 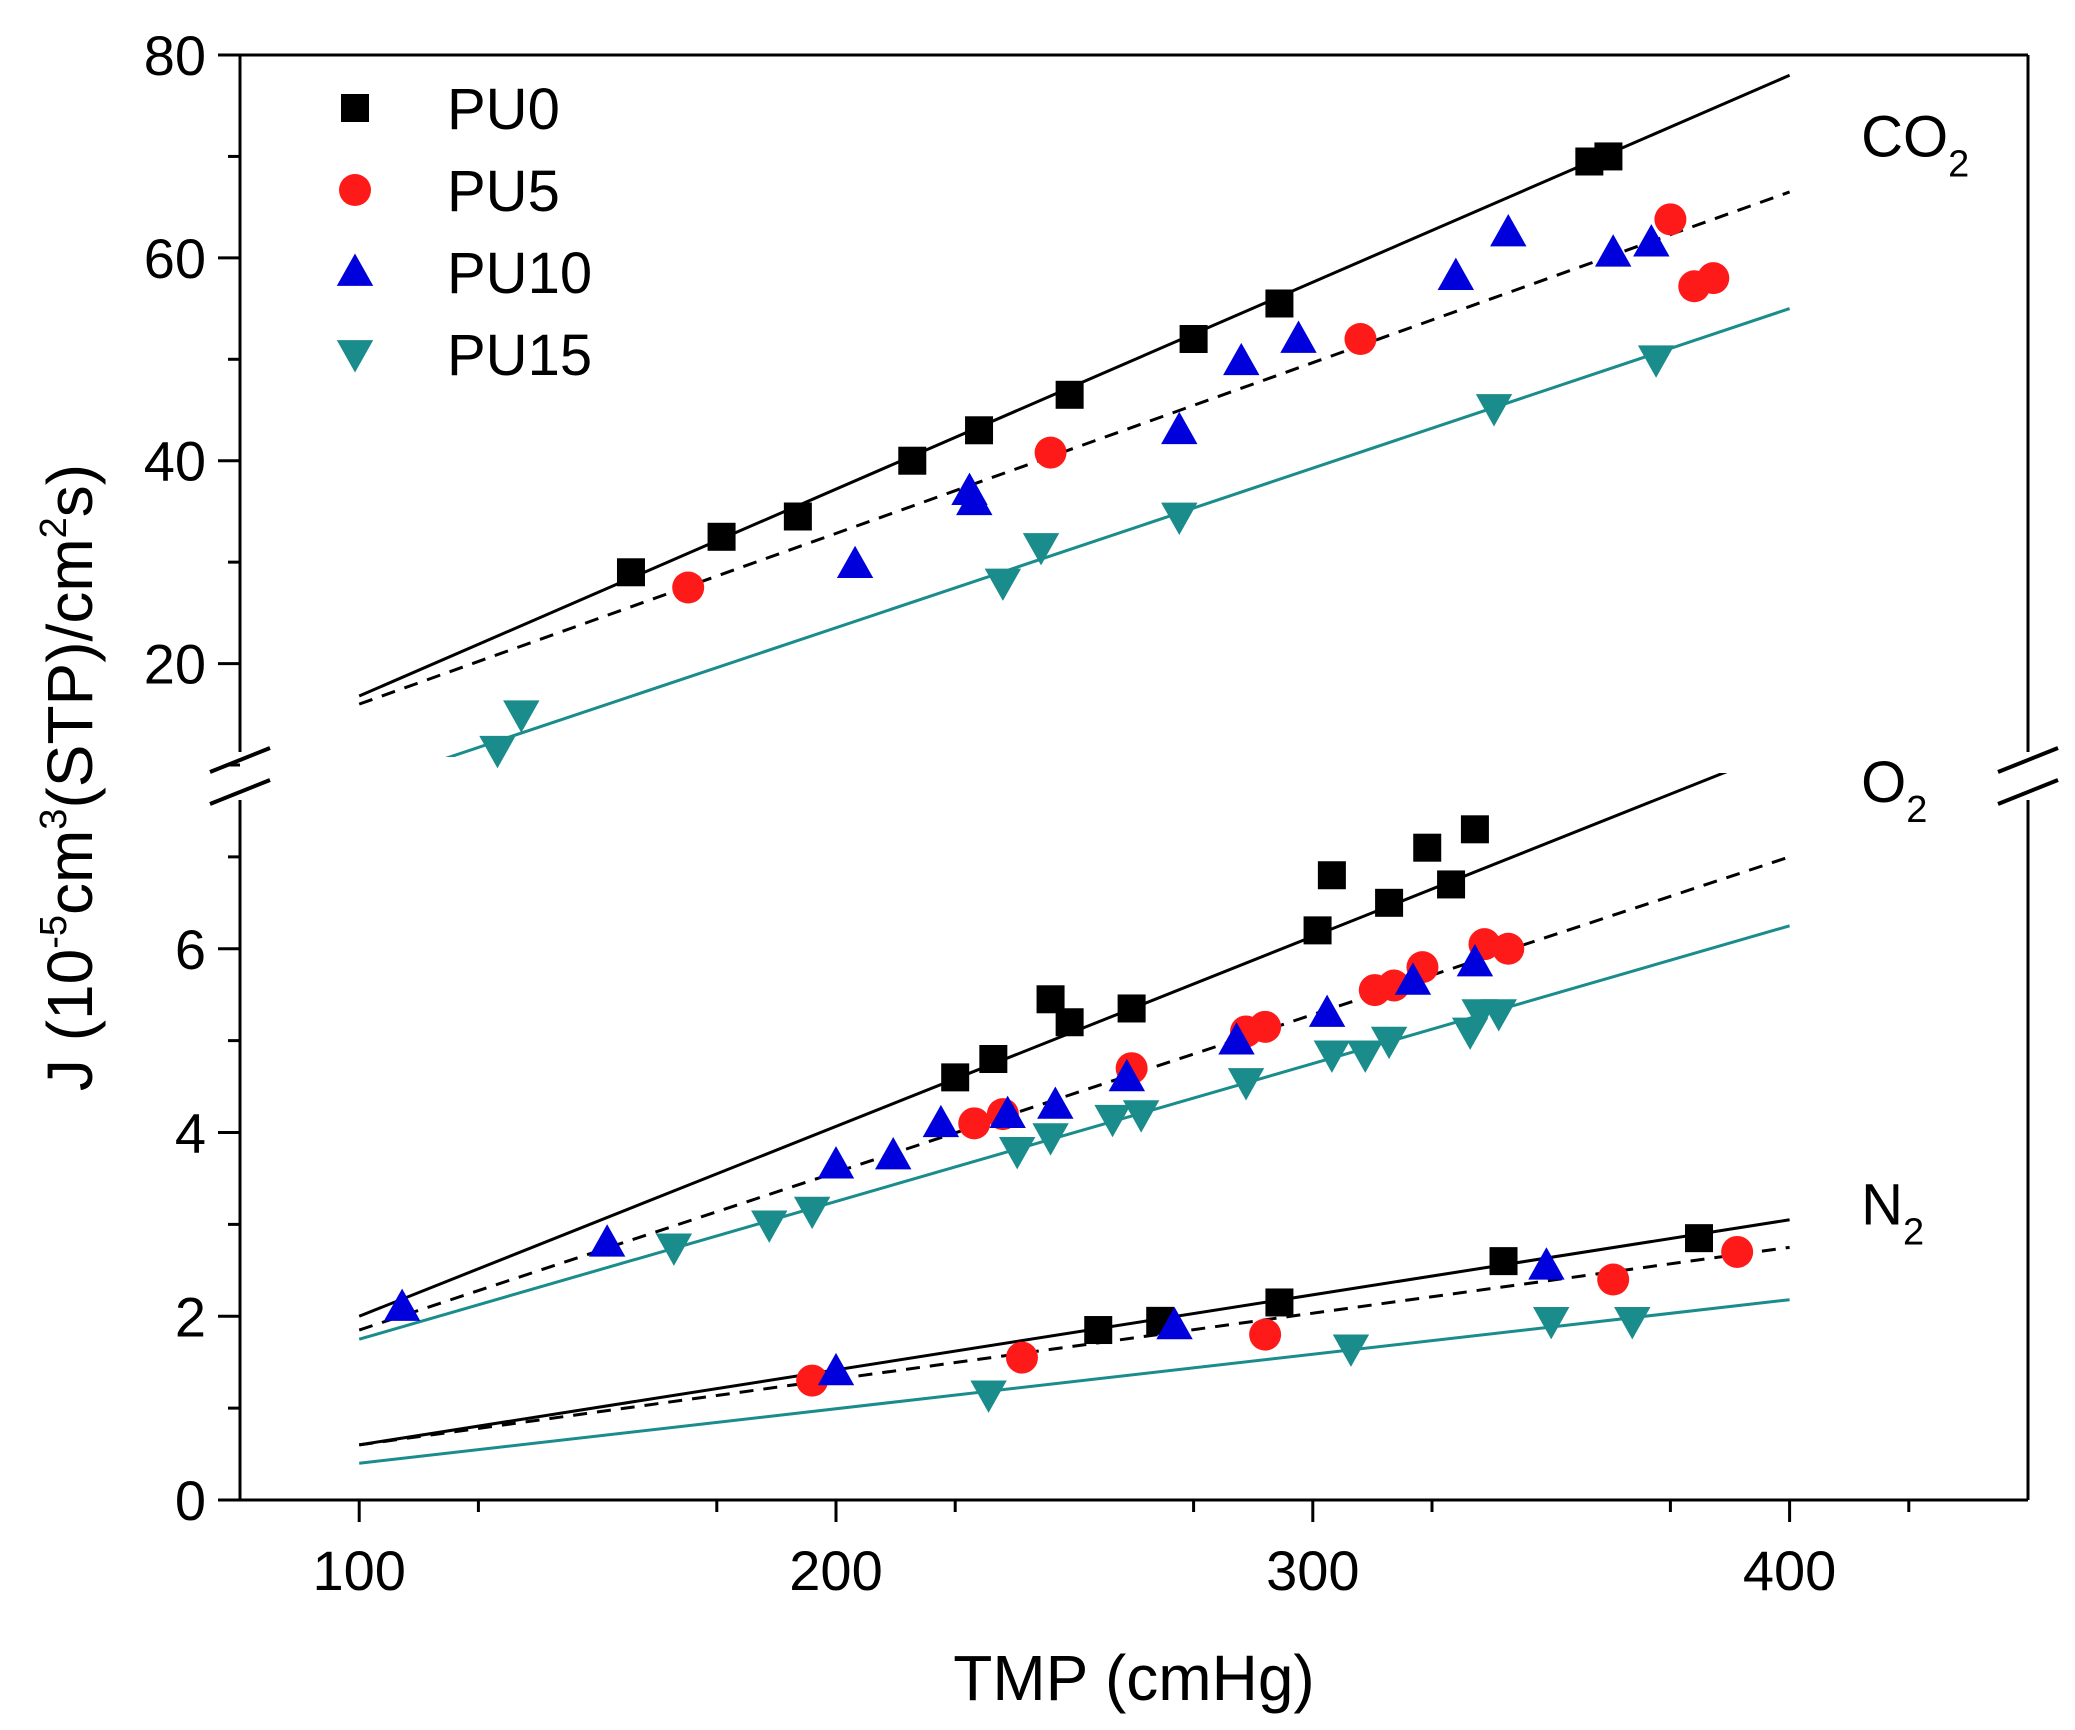 I want to click on y-tick-label-upper: 80, so click(x=175, y=55).